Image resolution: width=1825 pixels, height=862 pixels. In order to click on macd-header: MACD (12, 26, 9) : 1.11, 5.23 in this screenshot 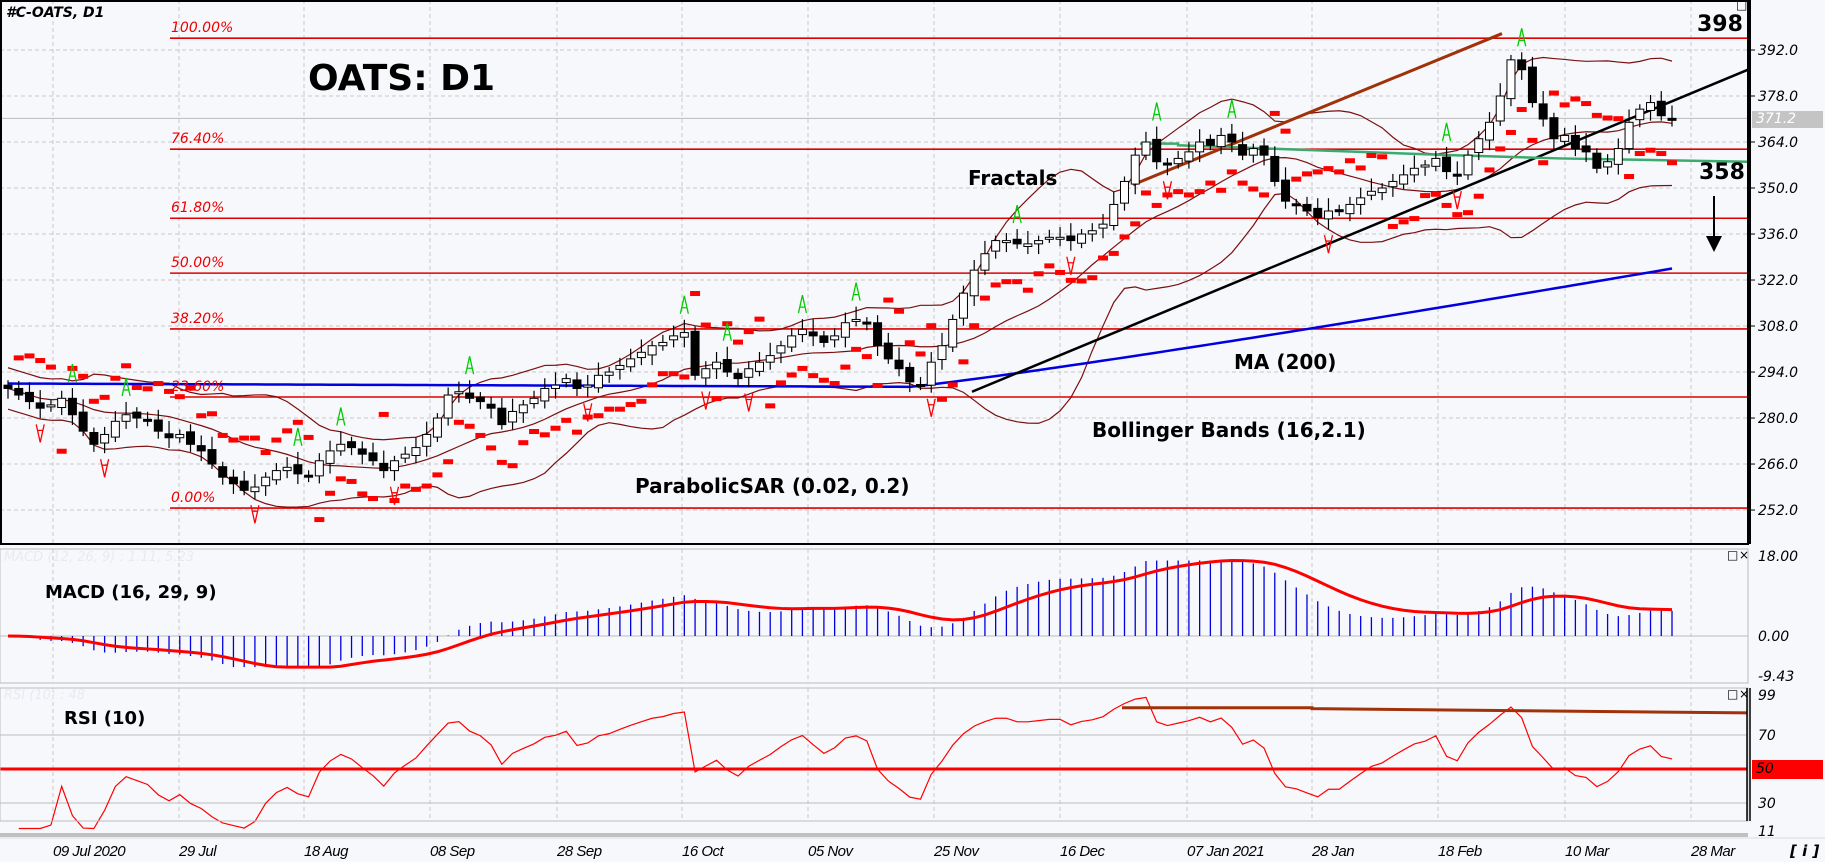, I will do `click(99, 557)`.